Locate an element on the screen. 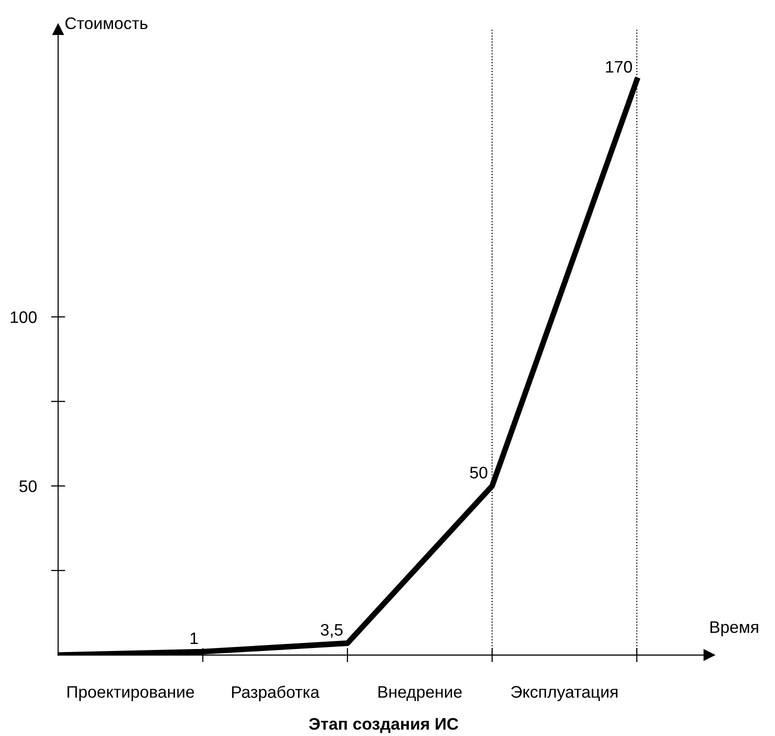  data-label: 50 is located at coordinates (479, 472).